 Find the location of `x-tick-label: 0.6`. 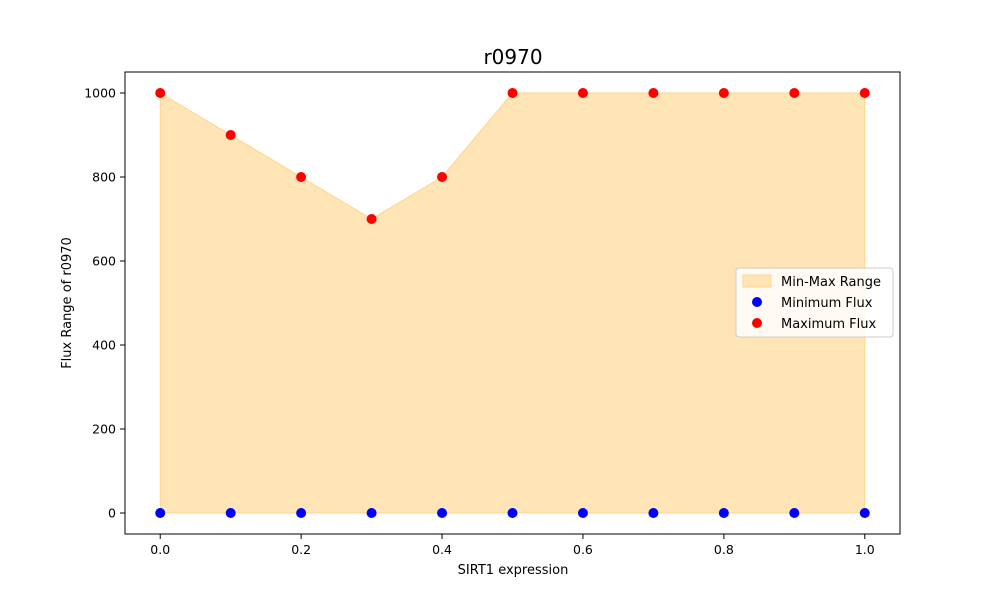

x-tick-label: 0.6 is located at coordinates (583, 549).